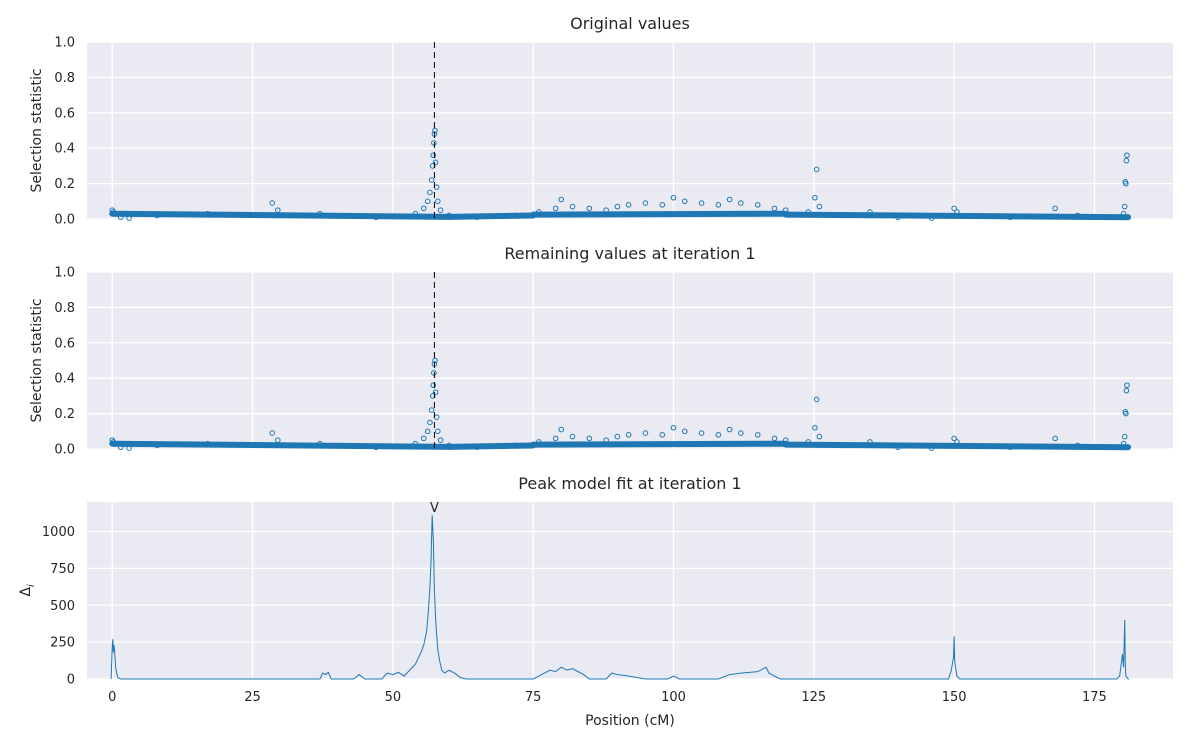 This screenshot has height=743, width=1189. I want to click on x-tick-label: 125, so click(813, 697).